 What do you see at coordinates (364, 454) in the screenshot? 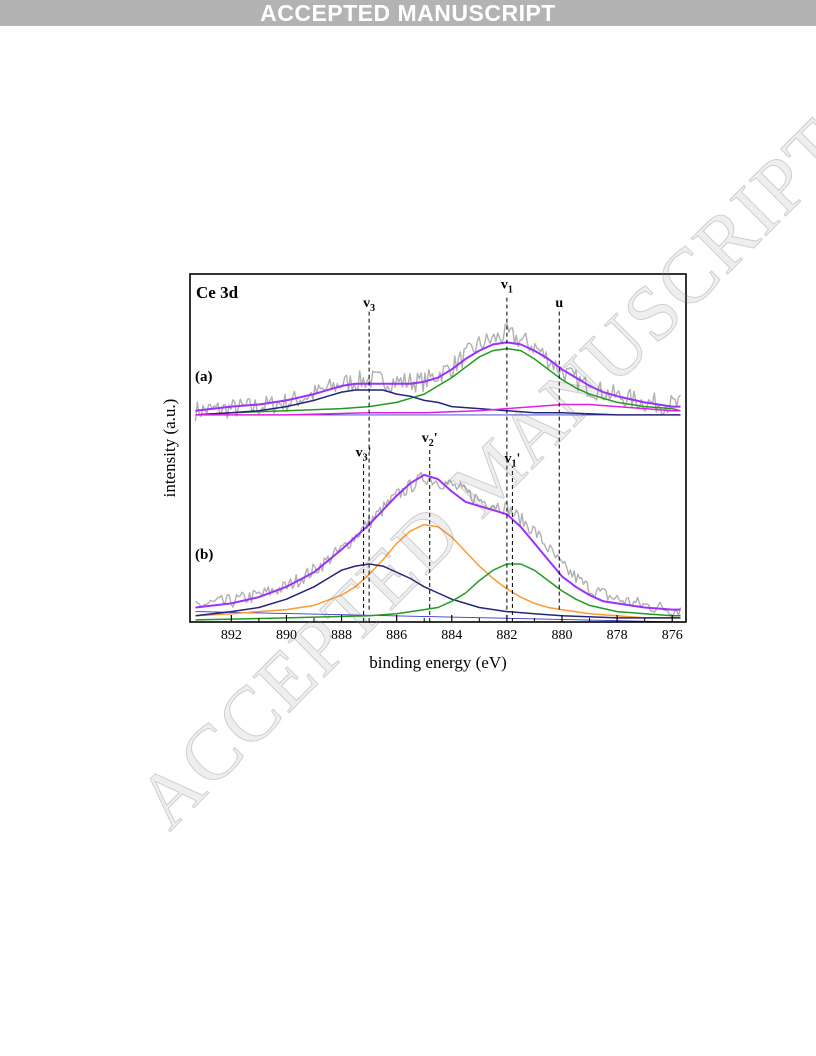
I see `peak-marker-label-3: v3'` at bounding box center [364, 454].